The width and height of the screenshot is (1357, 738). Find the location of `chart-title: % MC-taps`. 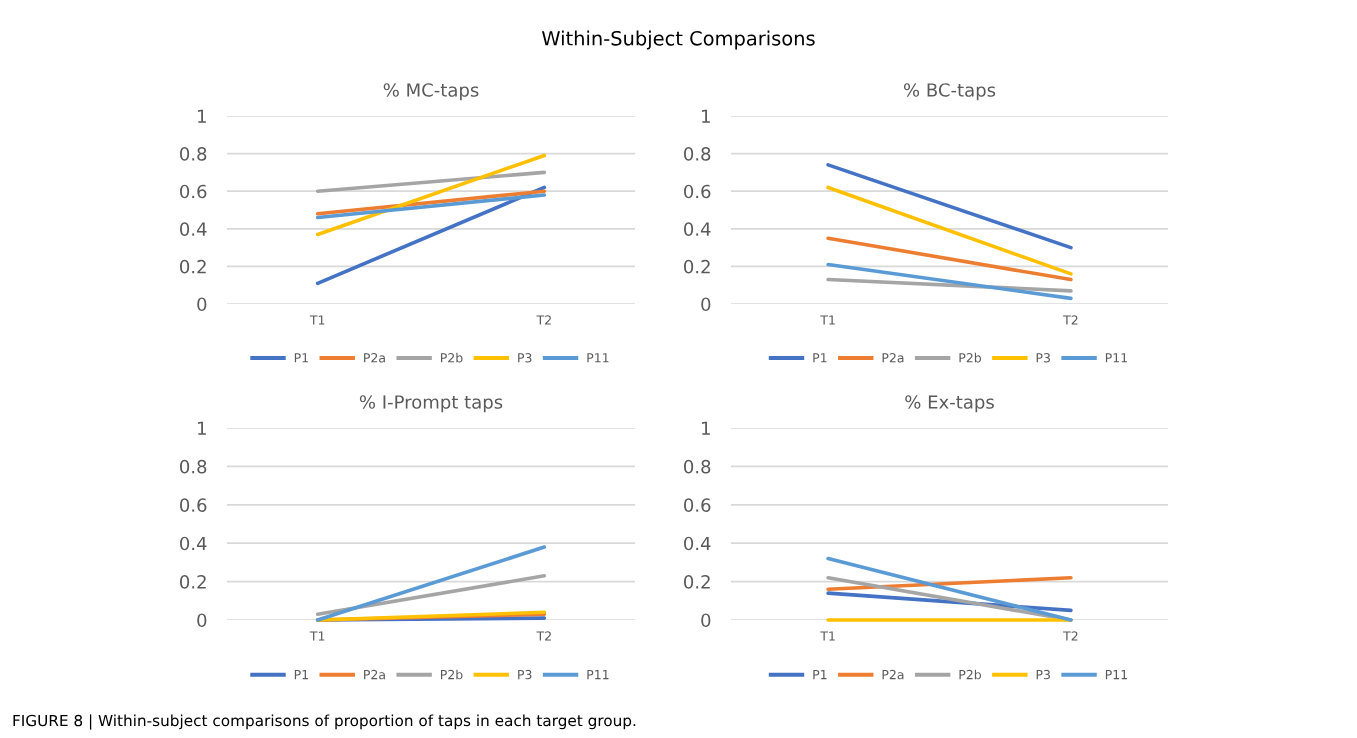

chart-title: % MC-taps is located at coordinates (431, 92).